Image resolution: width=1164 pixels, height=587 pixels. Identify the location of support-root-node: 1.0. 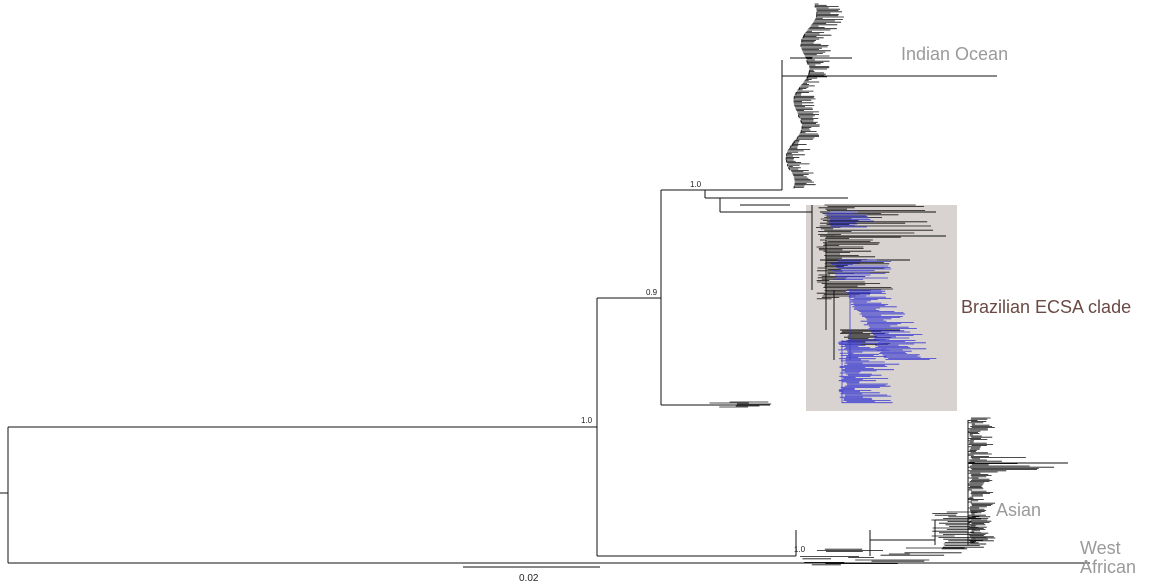
(587, 420).